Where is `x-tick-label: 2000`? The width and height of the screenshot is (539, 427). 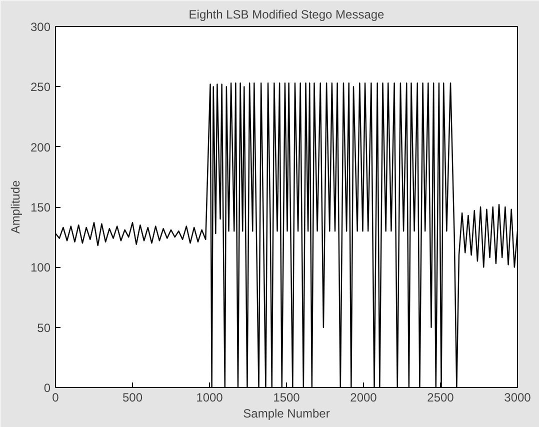 x-tick-label: 2000 is located at coordinates (364, 397).